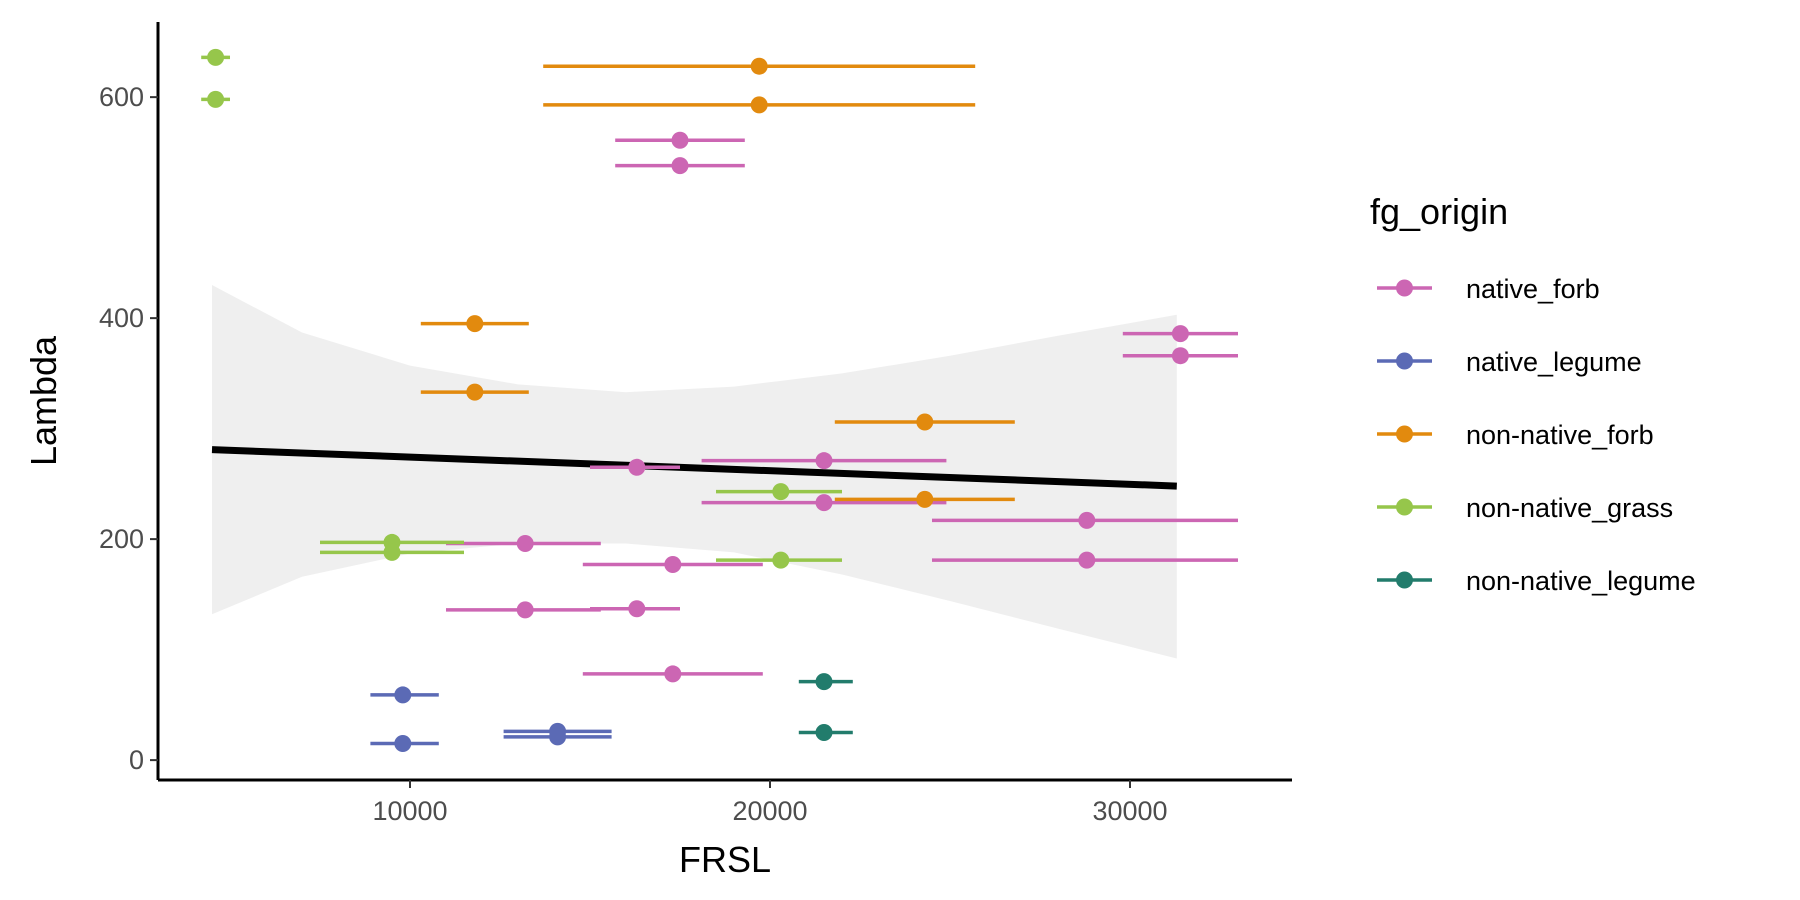  Describe the element at coordinates (1581, 581) in the screenshot. I see `legend-label: non-native_legume` at that location.